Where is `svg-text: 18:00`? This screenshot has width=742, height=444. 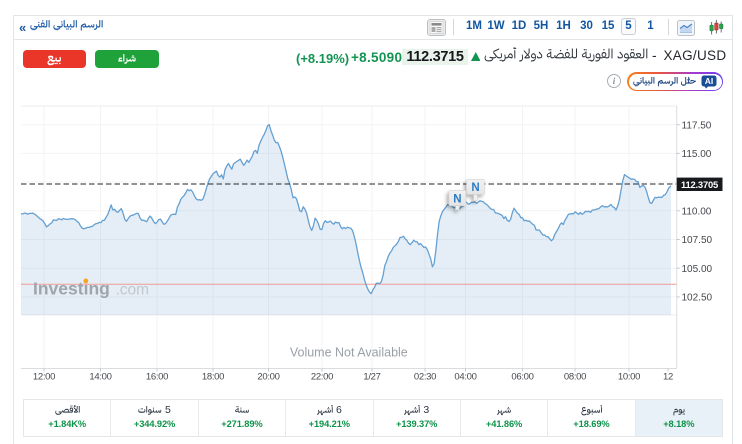
svg-text: 18:00 is located at coordinates (213, 377).